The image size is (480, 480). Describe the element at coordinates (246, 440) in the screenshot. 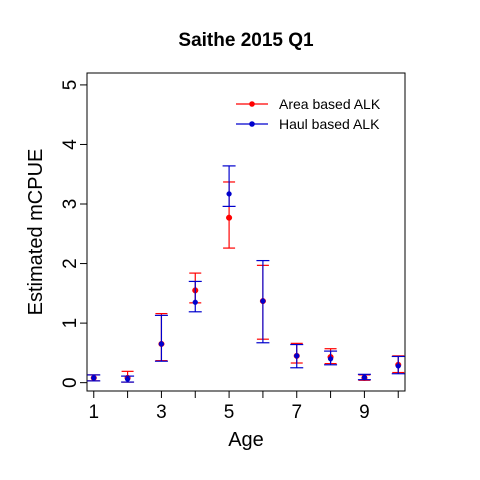

I see `x-axis-label: Age` at that location.